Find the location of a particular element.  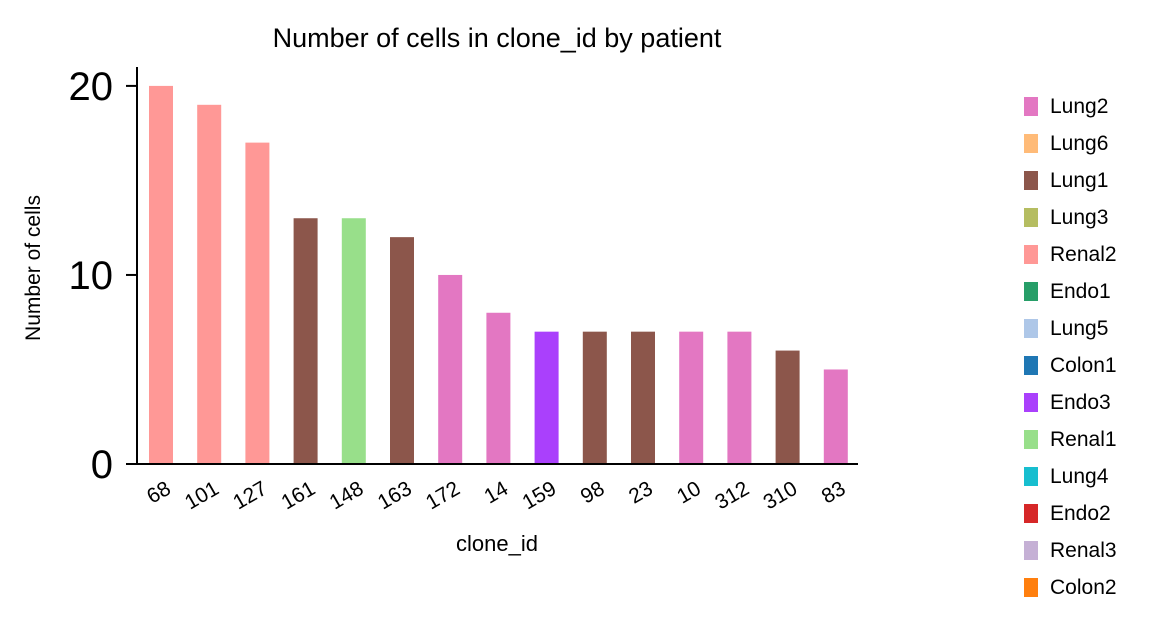

x-tick-label: 310 is located at coordinates (780, 495).